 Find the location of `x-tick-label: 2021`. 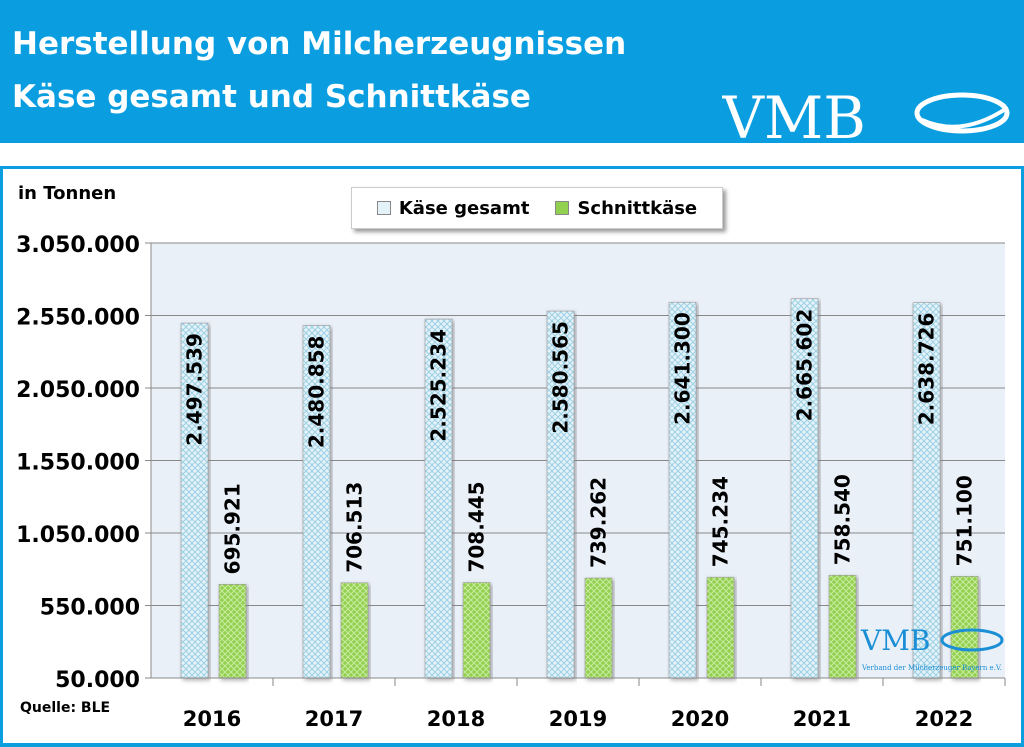

x-tick-label: 2021 is located at coordinates (822, 719).